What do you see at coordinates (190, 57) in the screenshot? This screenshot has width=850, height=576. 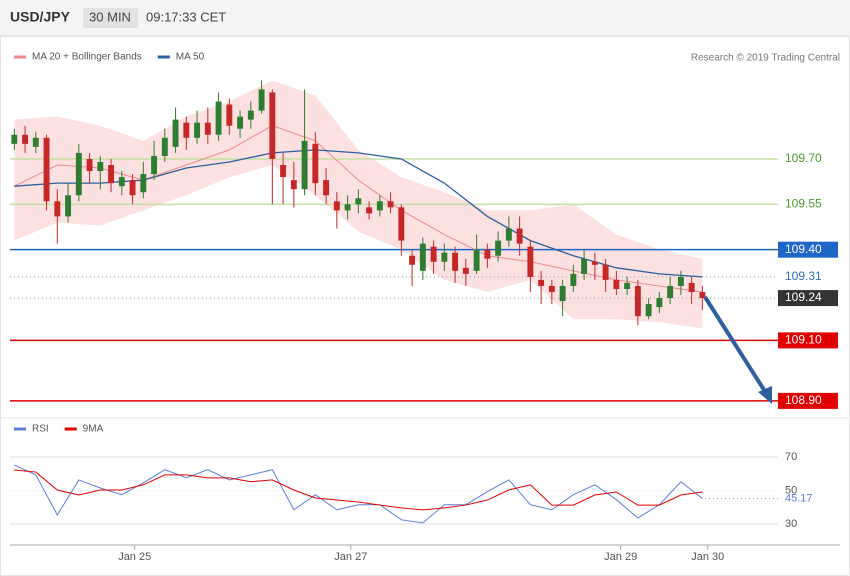 I see `legend-label: MA 50` at bounding box center [190, 57].